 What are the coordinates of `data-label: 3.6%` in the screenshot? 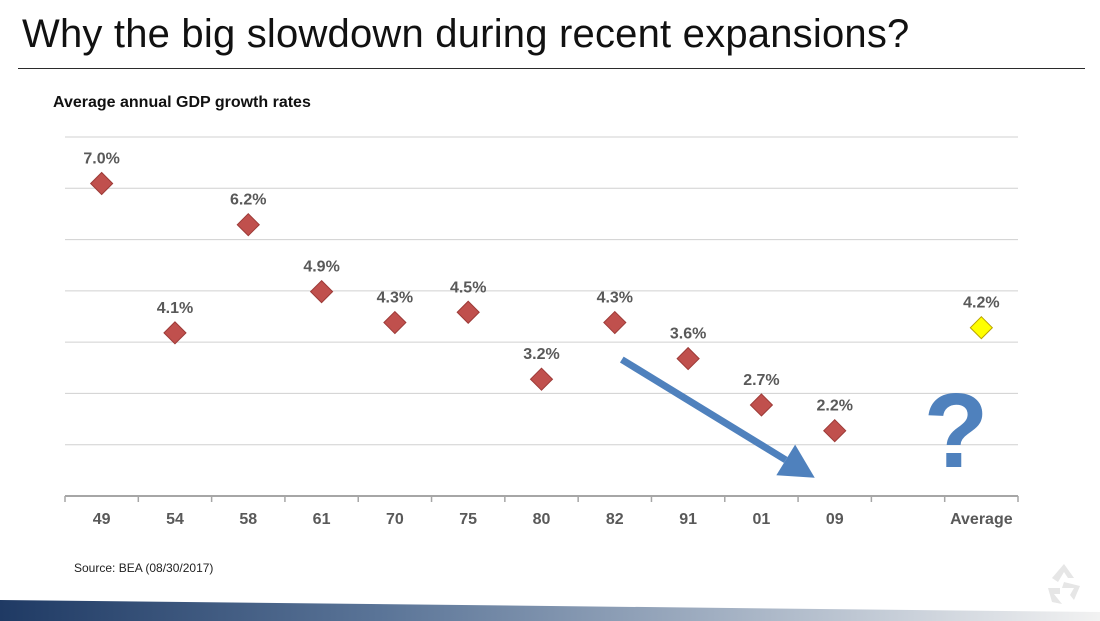 It's located at (688, 334).